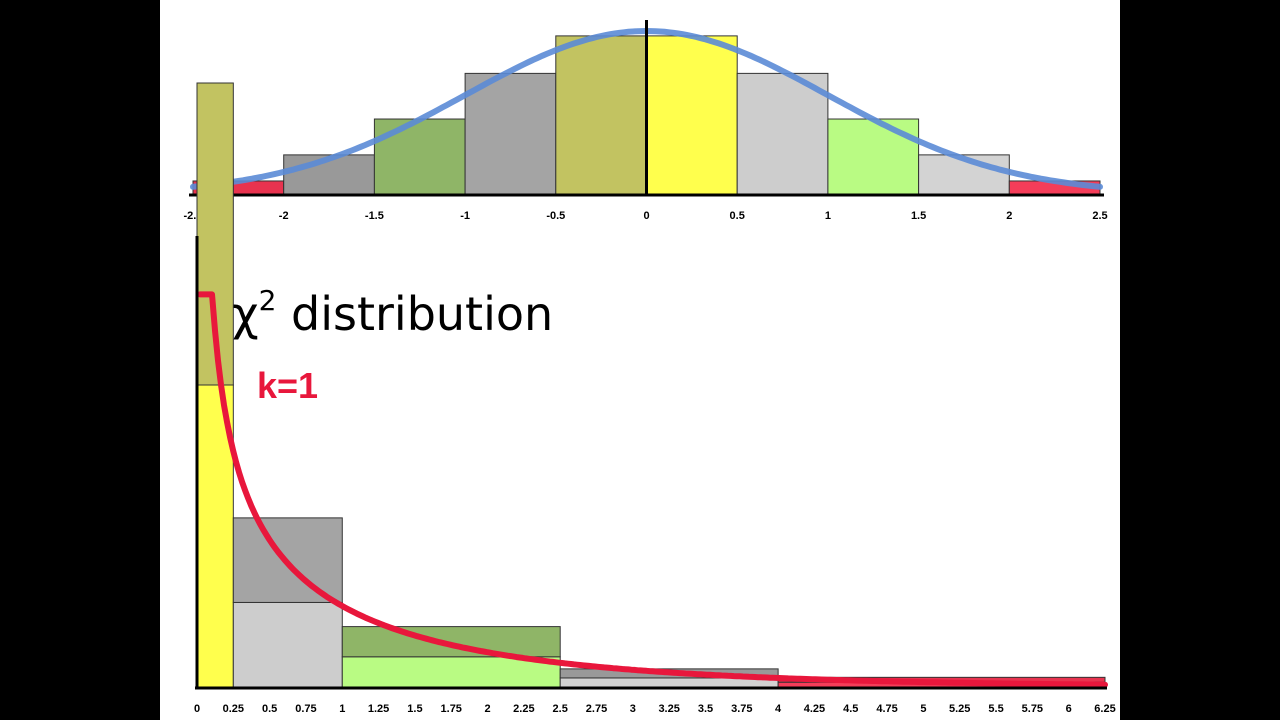  What do you see at coordinates (487, 709) in the screenshot?
I see `chi-tick-label-8: 2` at bounding box center [487, 709].